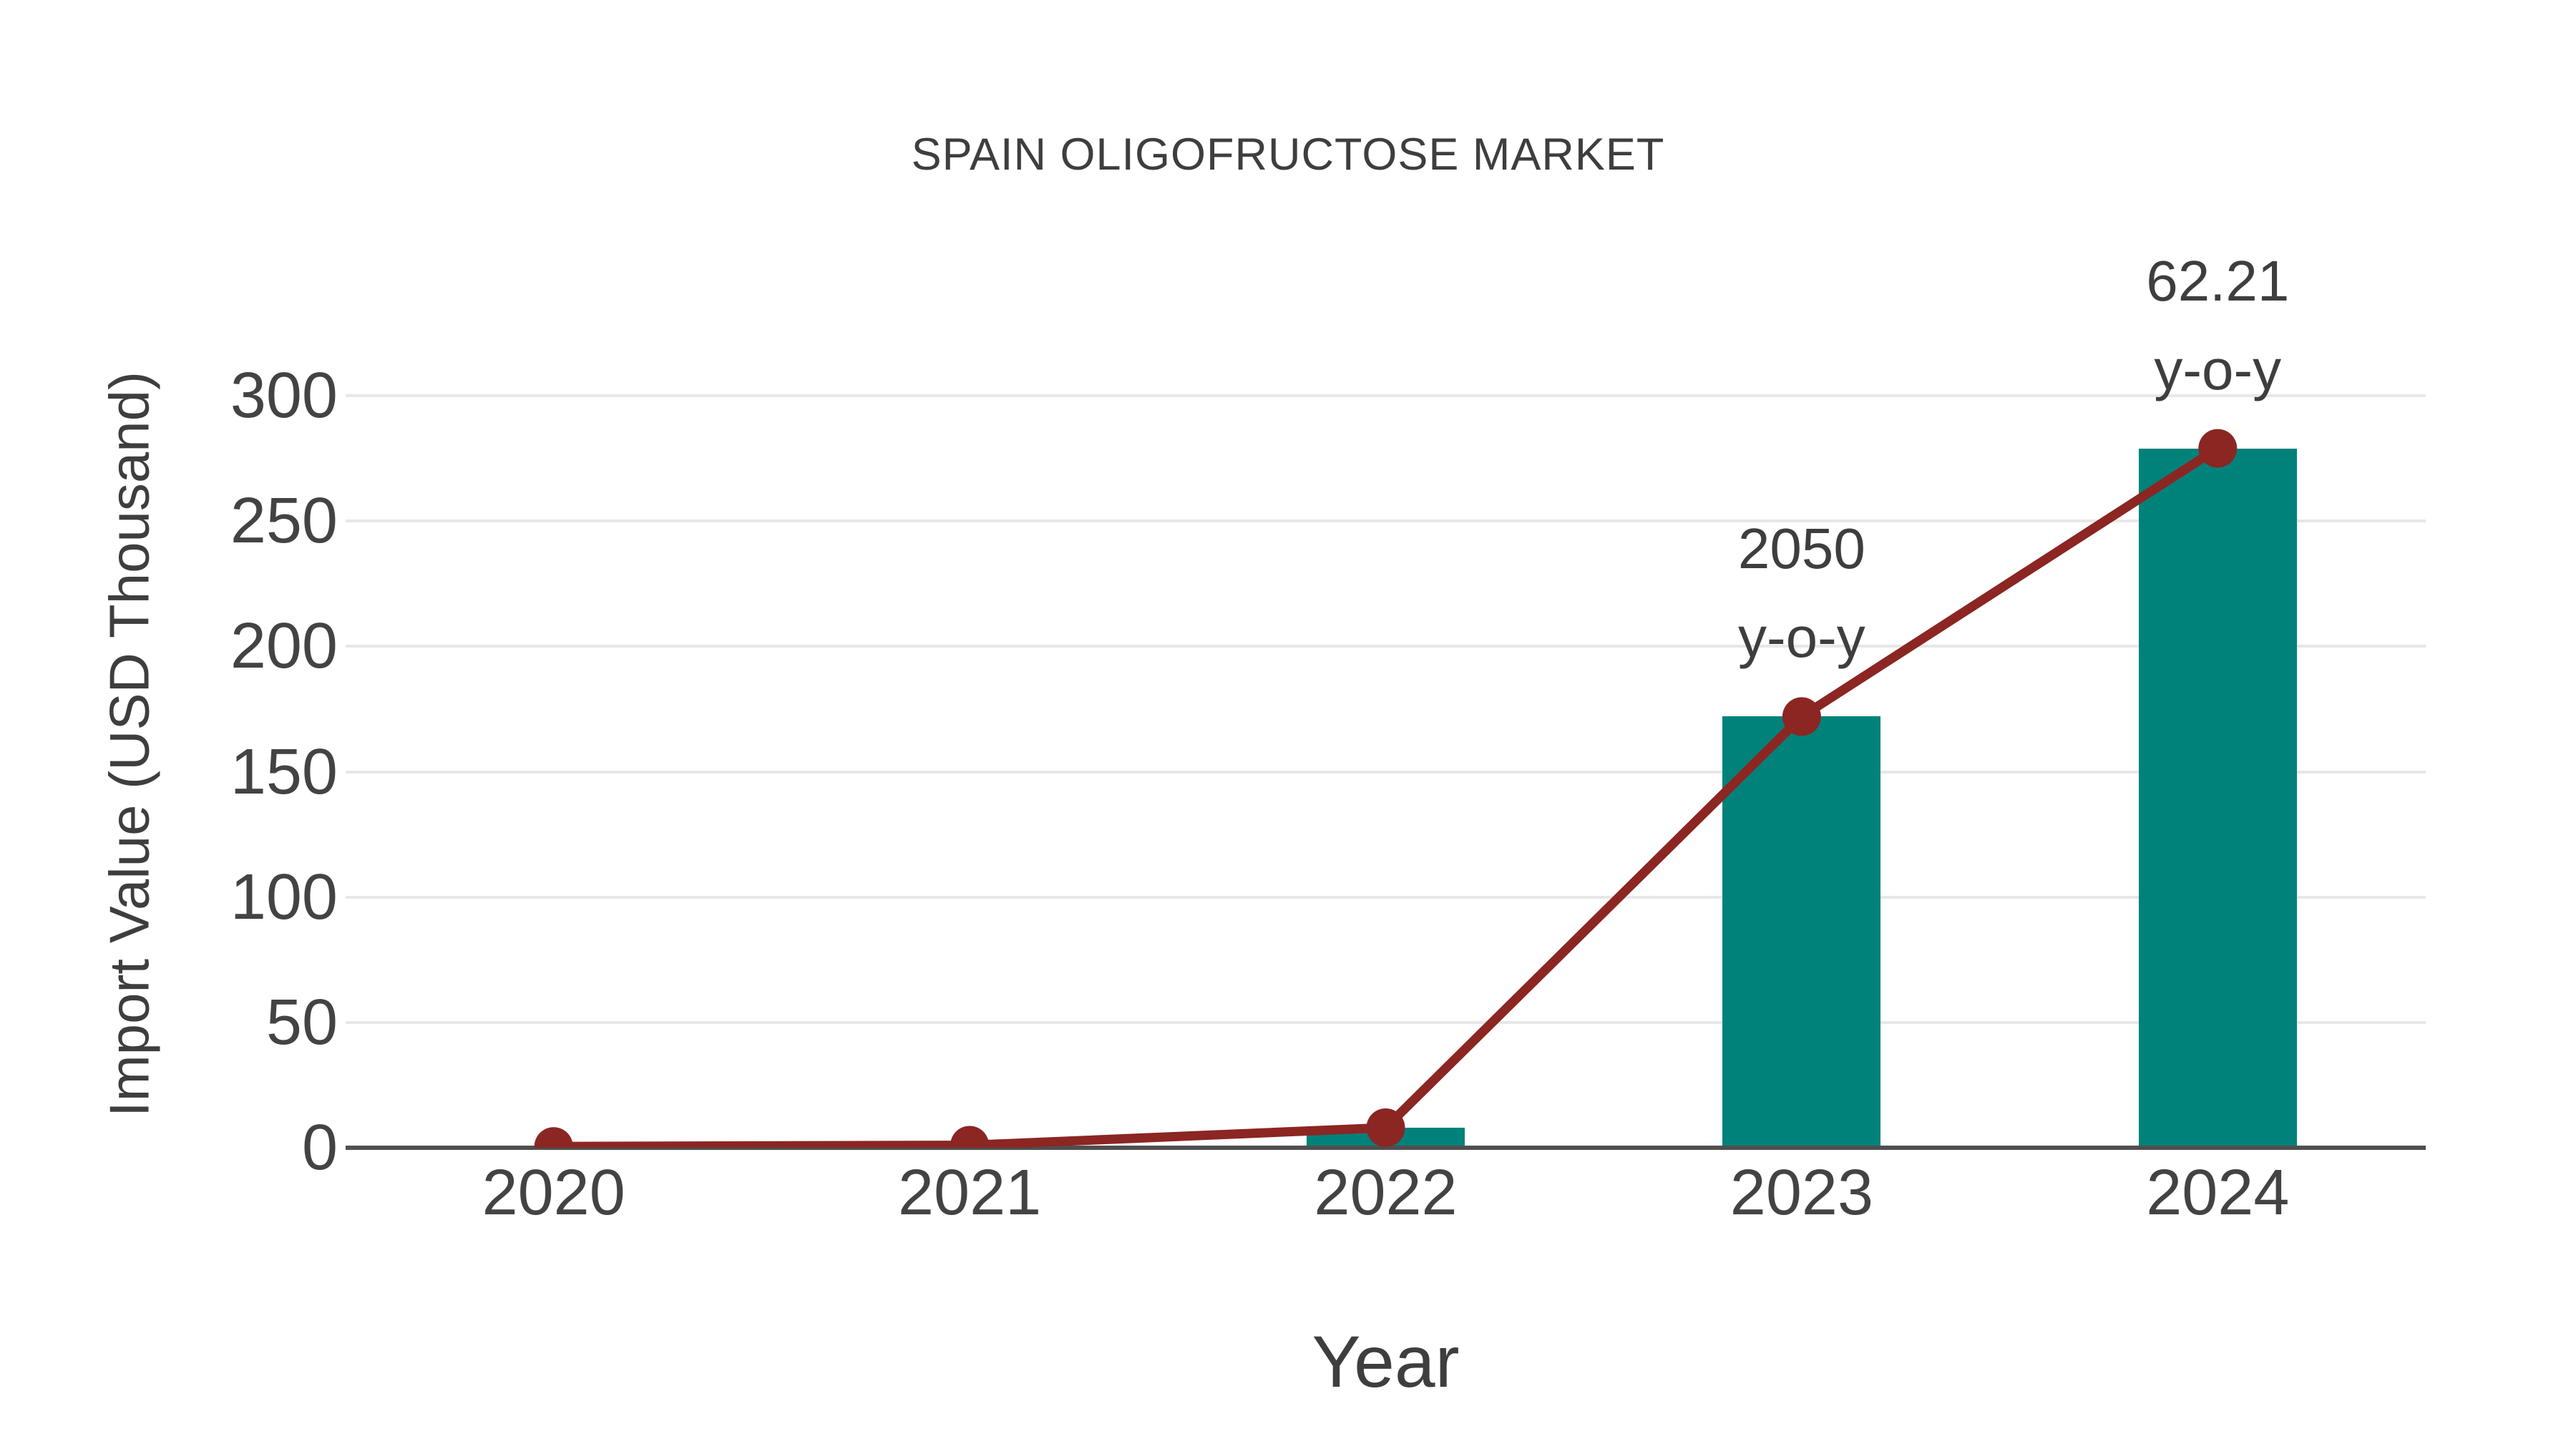  Describe the element at coordinates (1386, 1148) in the screenshot. I see `x-axis-line` at that location.